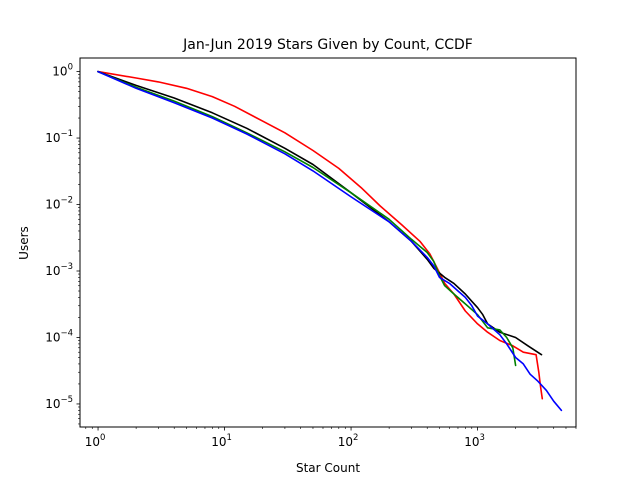 The height and width of the screenshot is (480, 640). I want to click on x-tick-label: 10⁰, so click(95, 441).